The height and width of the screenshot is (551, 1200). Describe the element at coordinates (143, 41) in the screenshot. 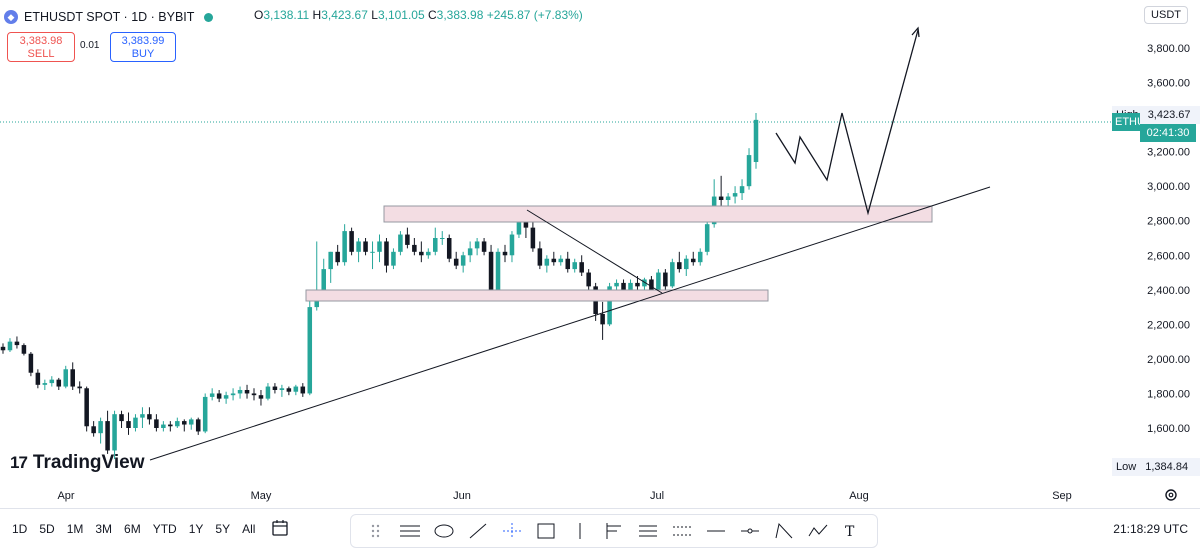

I see `buy-price: 3,383.99` at that location.